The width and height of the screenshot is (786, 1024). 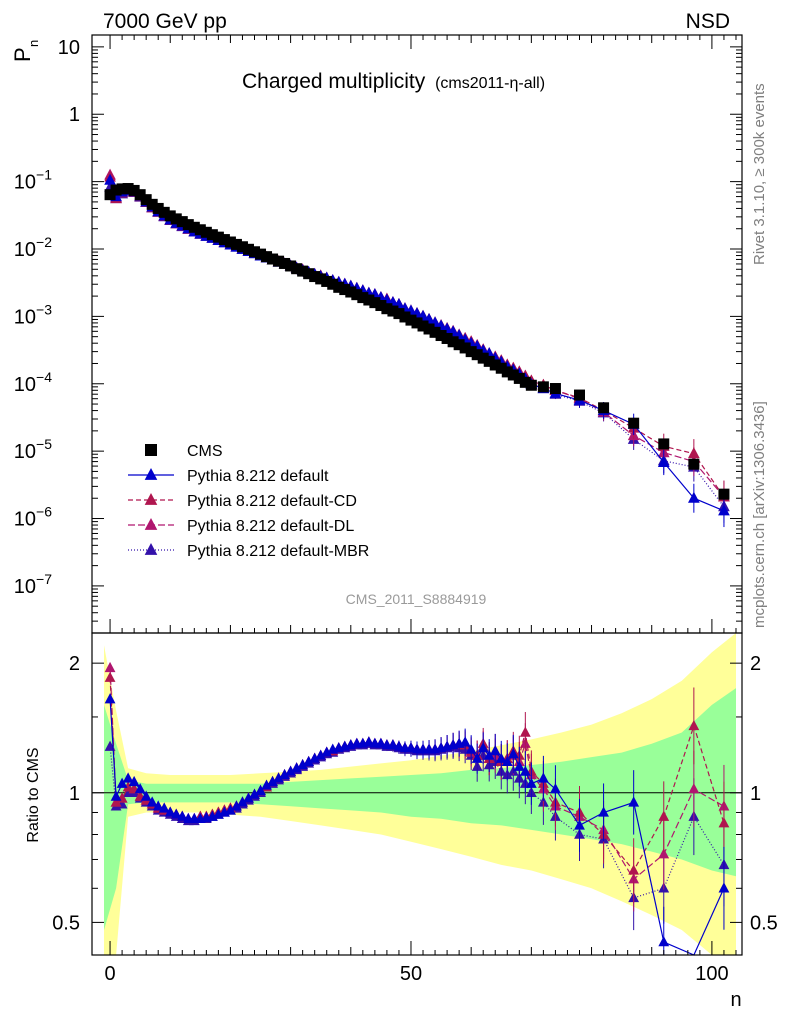 I want to click on chart-title: Charged multiplicity (cms2011-η-all), so click(x=393, y=81).